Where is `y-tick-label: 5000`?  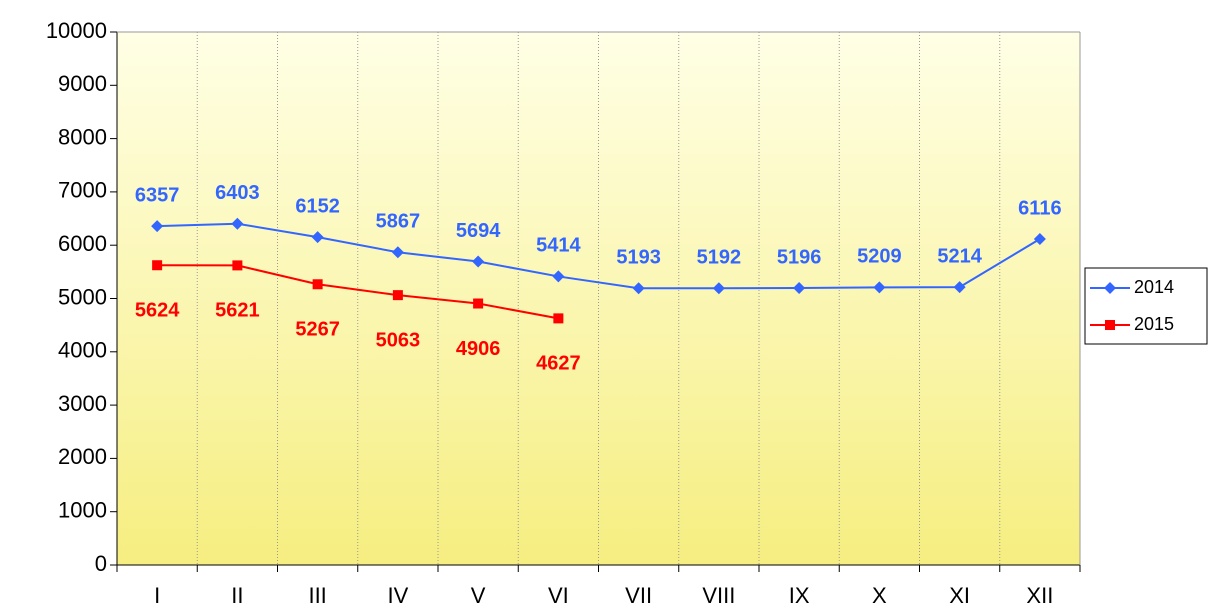
y-tick-label: 5000 is located at coordinates (82, 296).